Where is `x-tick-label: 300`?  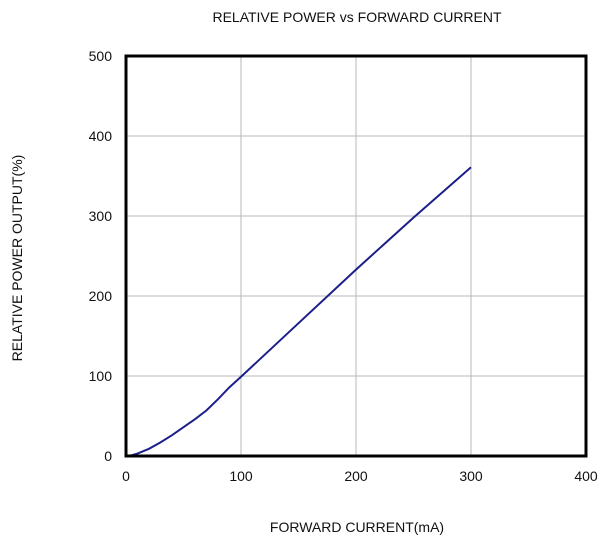 x-tick-label: 300 is located at coordinates (471, 476).